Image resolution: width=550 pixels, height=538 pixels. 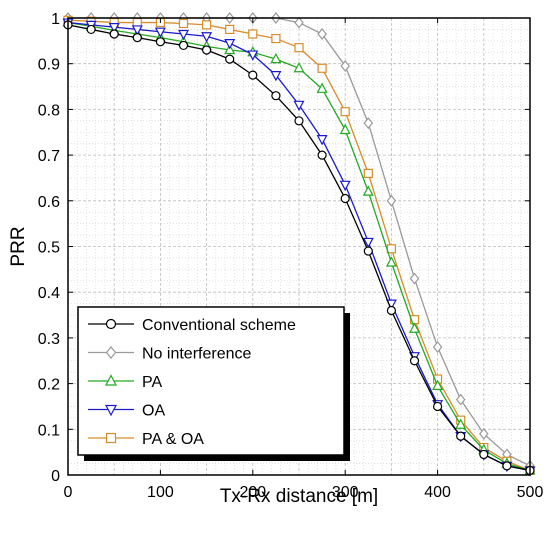 I want to click on x-tick-label: 200, so click(x=252, y=492).